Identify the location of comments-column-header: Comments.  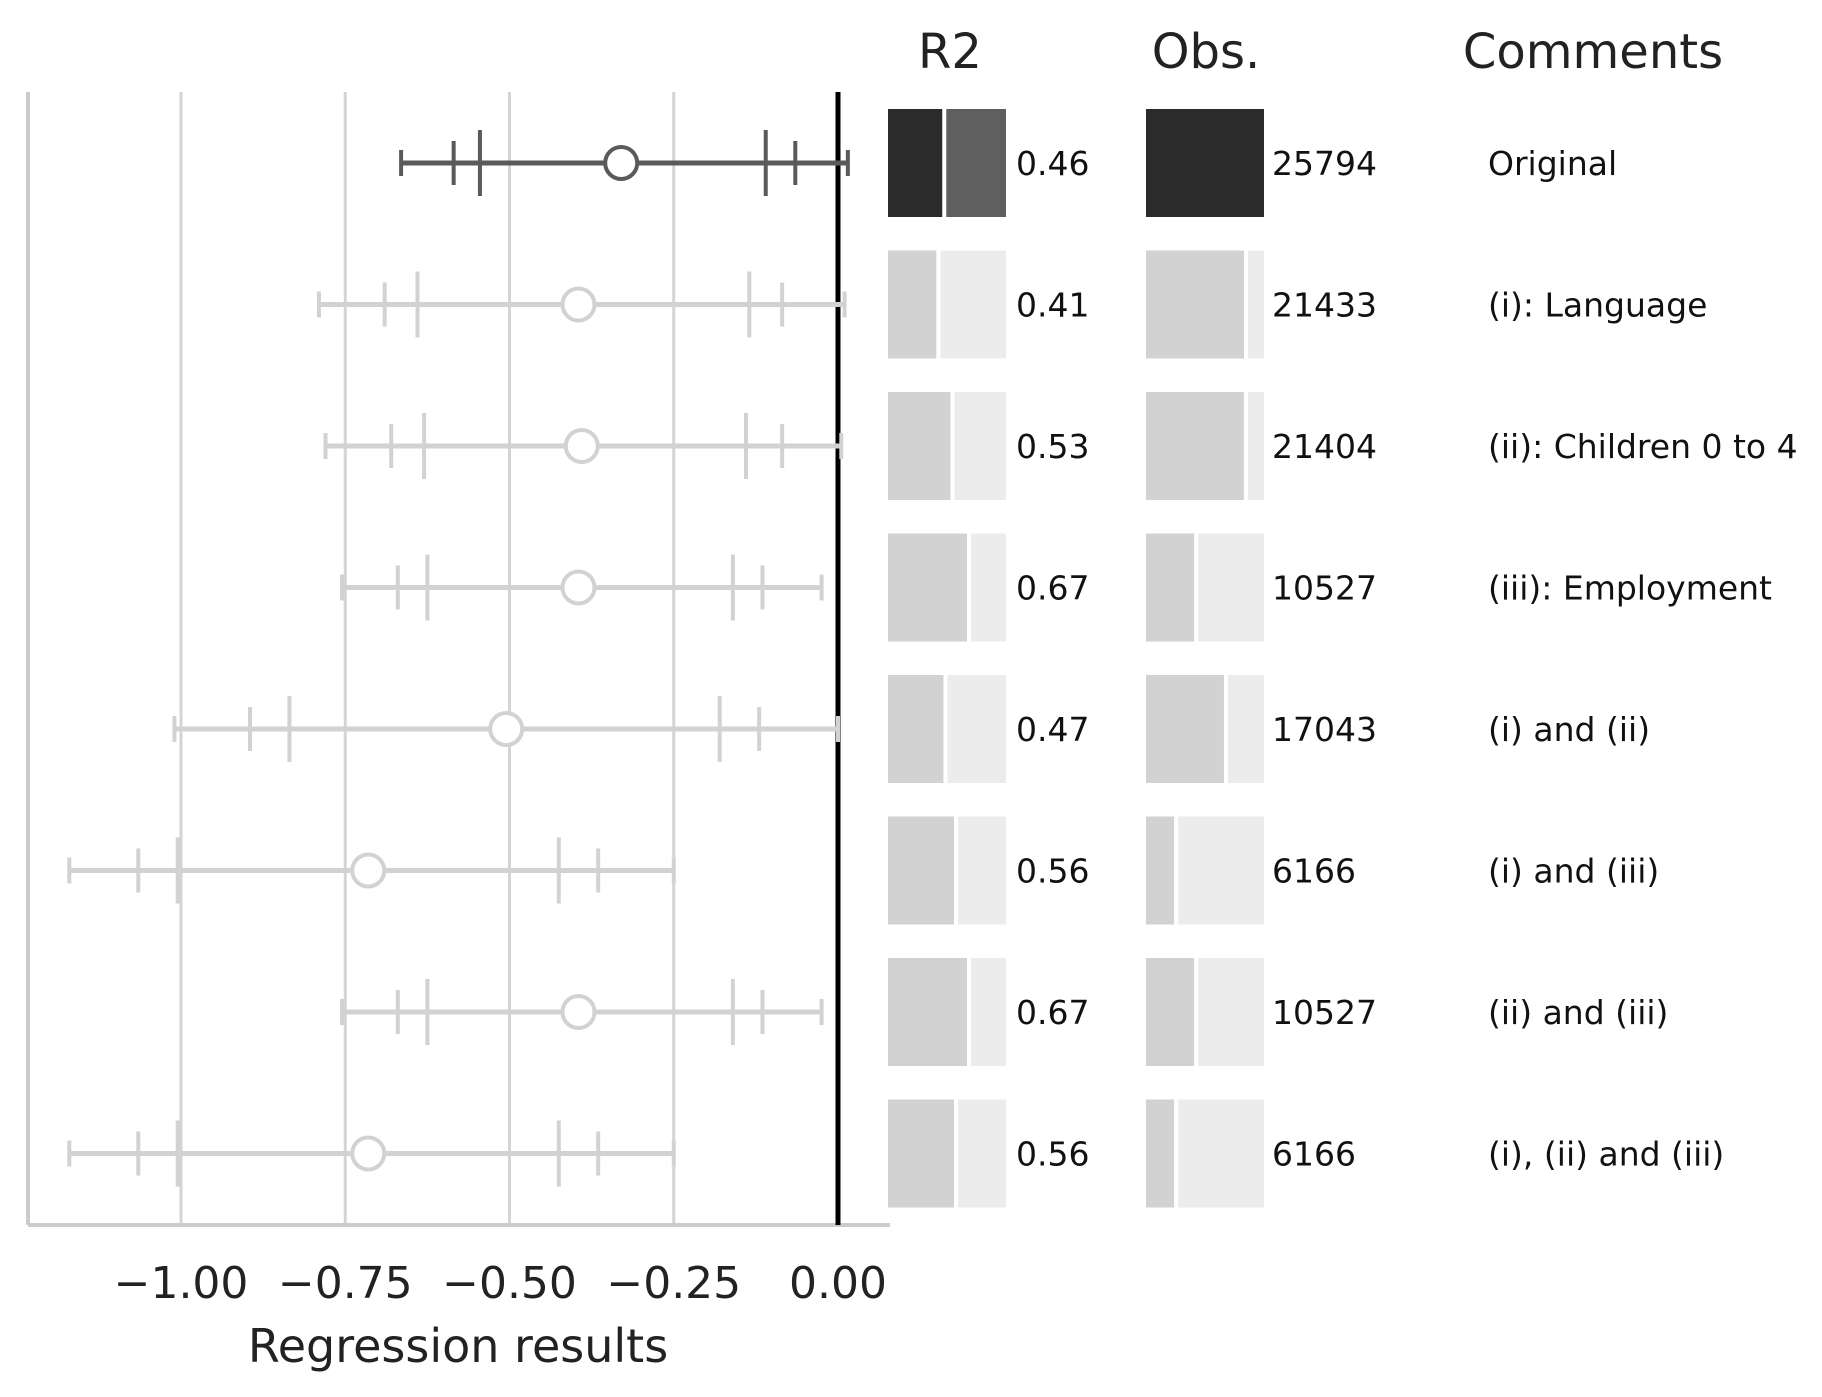
(1593, 52).